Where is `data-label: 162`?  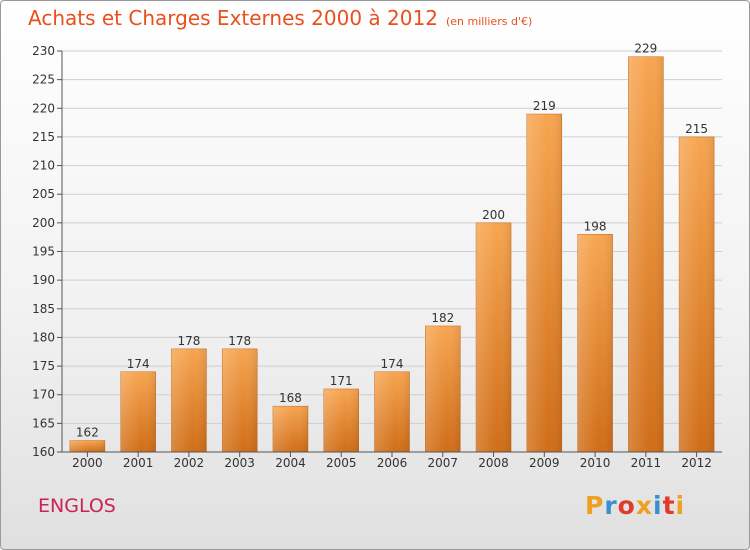 data-label: 162 is located at coordinates (87, 433).